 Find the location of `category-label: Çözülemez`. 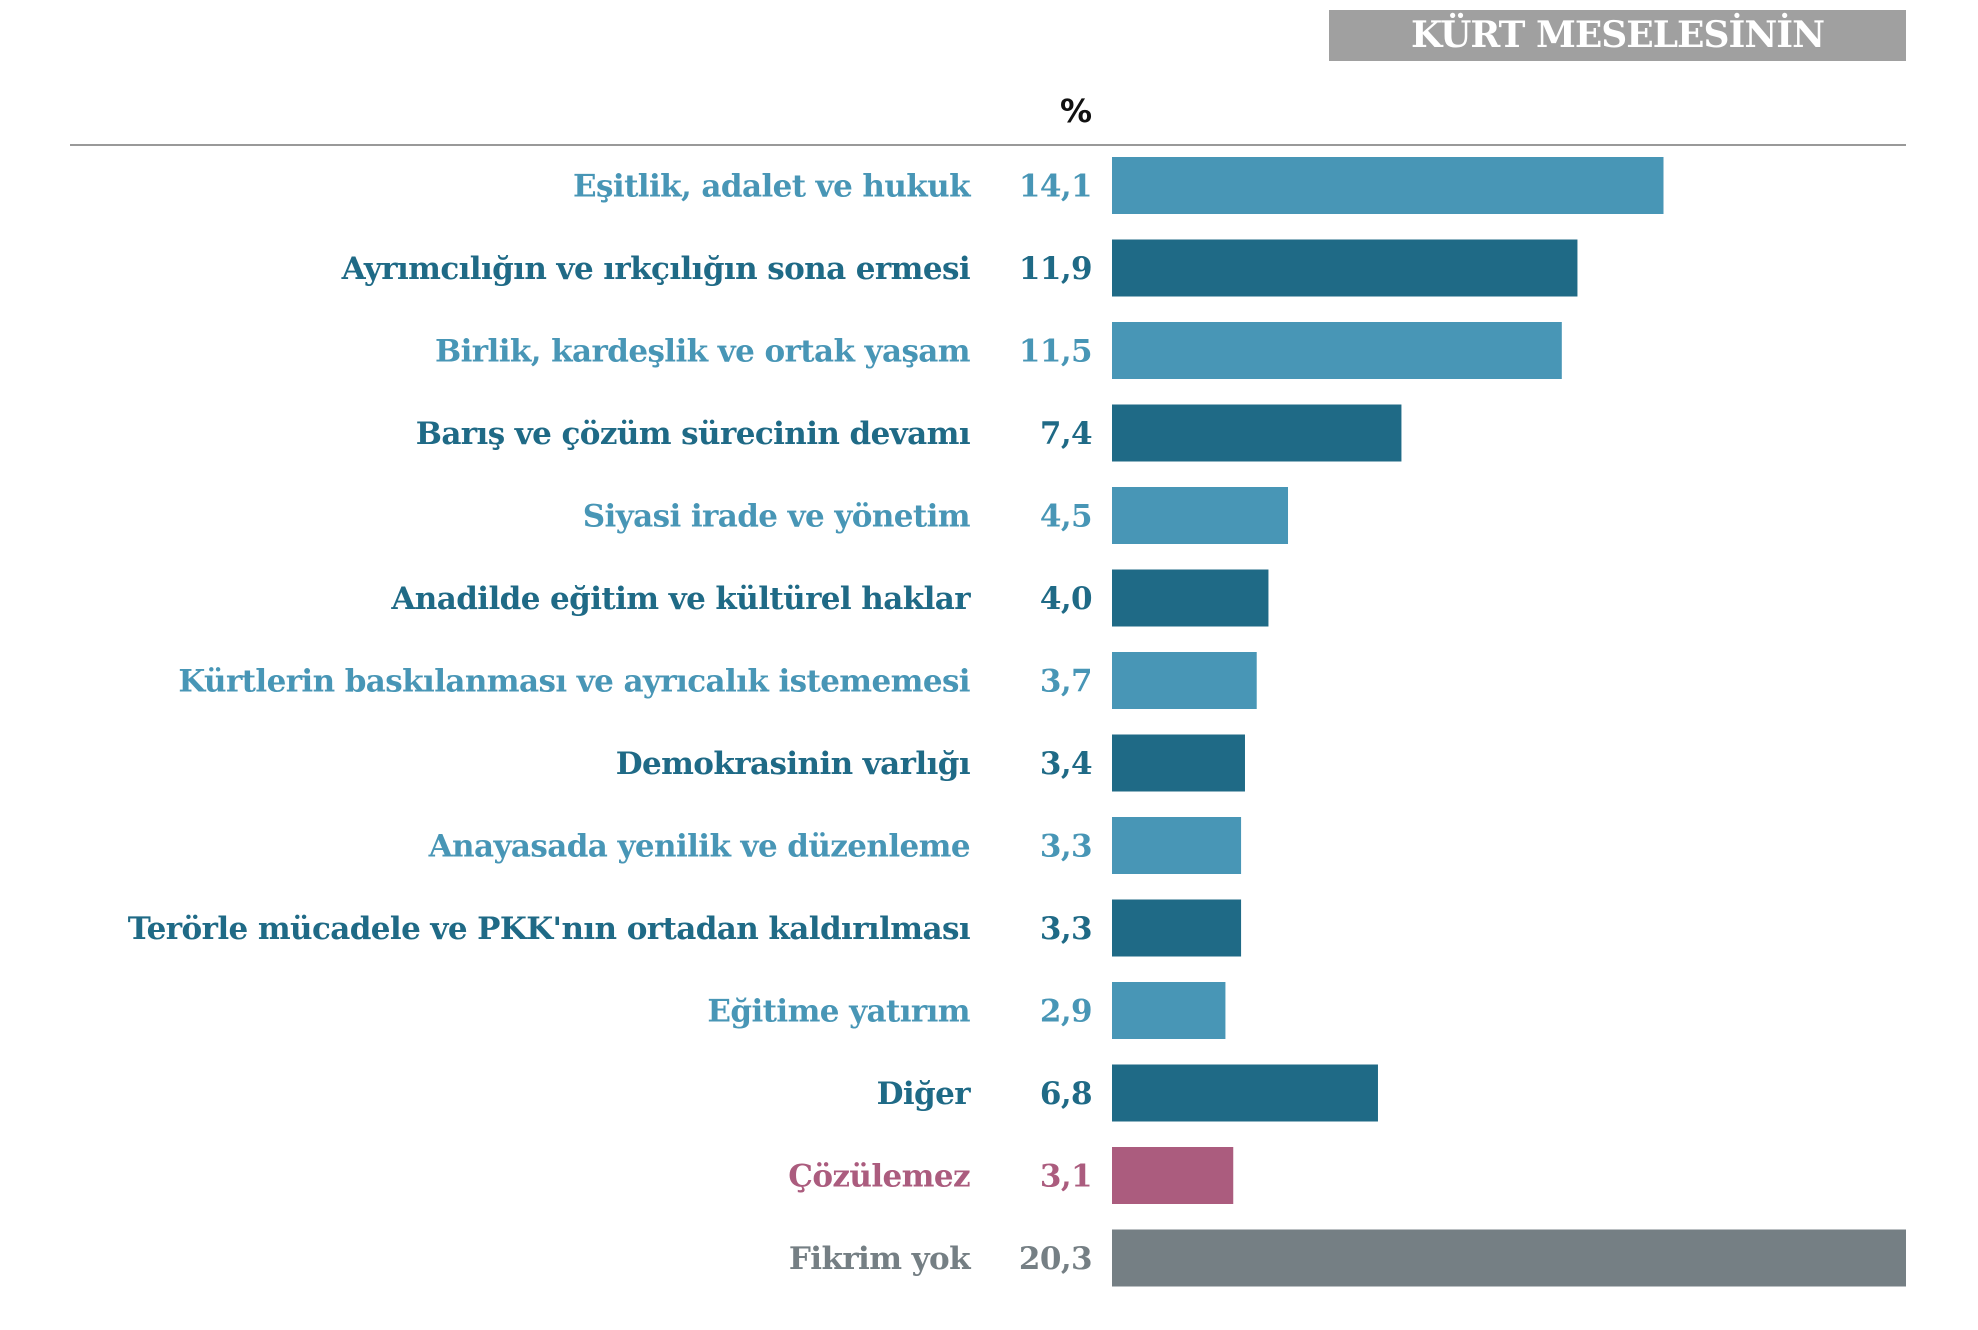

category-label: Çözülemez is located at coordinates (879, 1177).